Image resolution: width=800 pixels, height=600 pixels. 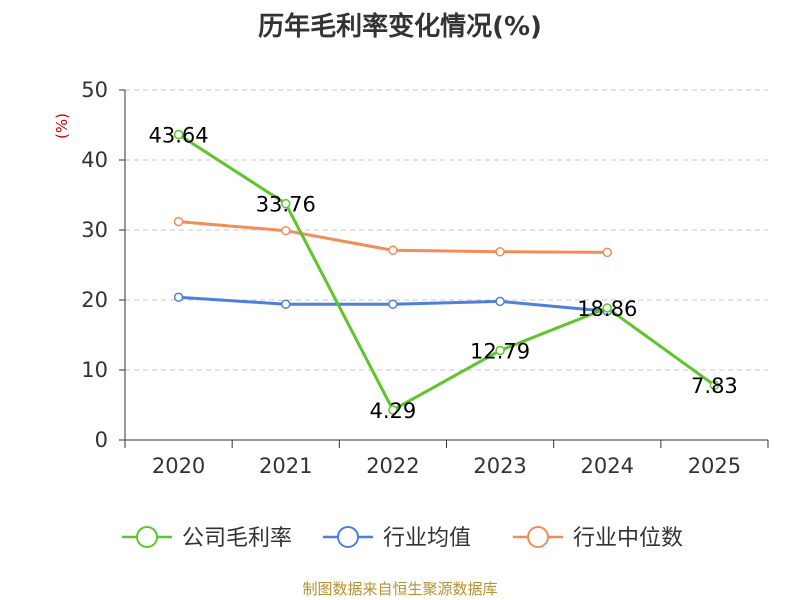 I want to click on y-tick-label: 30, so click(x=94, y=230).